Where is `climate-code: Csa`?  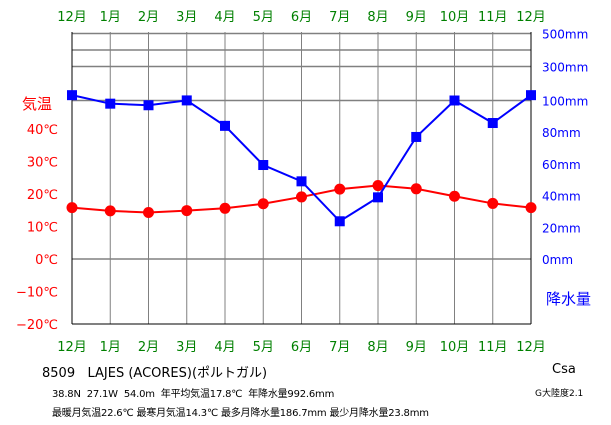
climate-code: Csa is located at coordinates (564, 369).